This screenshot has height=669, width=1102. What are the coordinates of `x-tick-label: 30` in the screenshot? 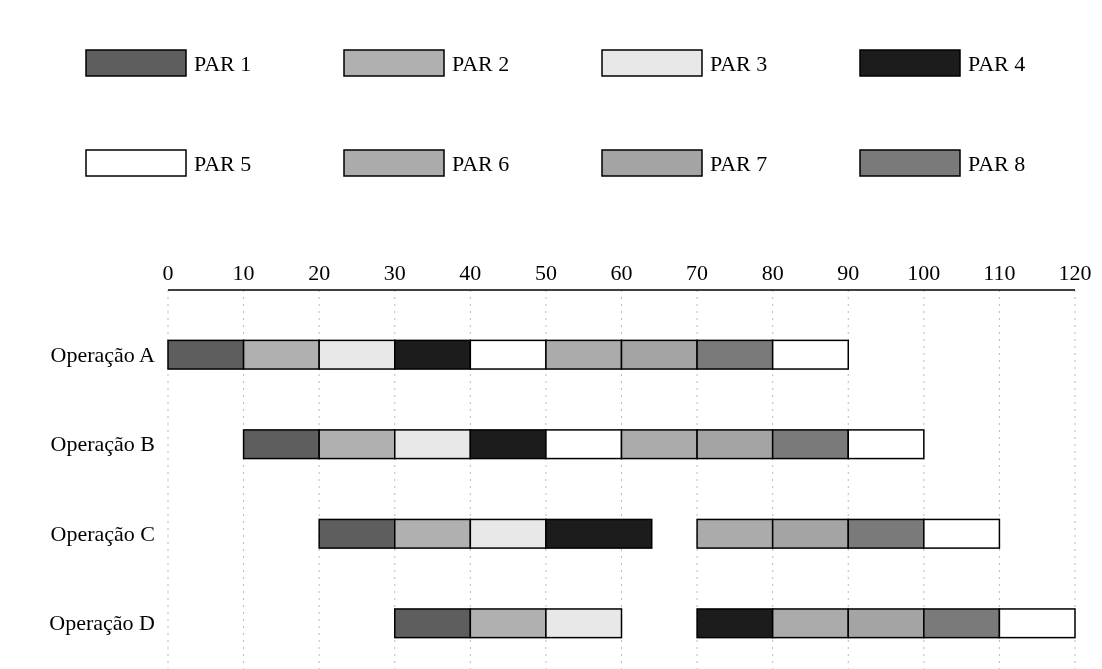 It's located at (394, 272).